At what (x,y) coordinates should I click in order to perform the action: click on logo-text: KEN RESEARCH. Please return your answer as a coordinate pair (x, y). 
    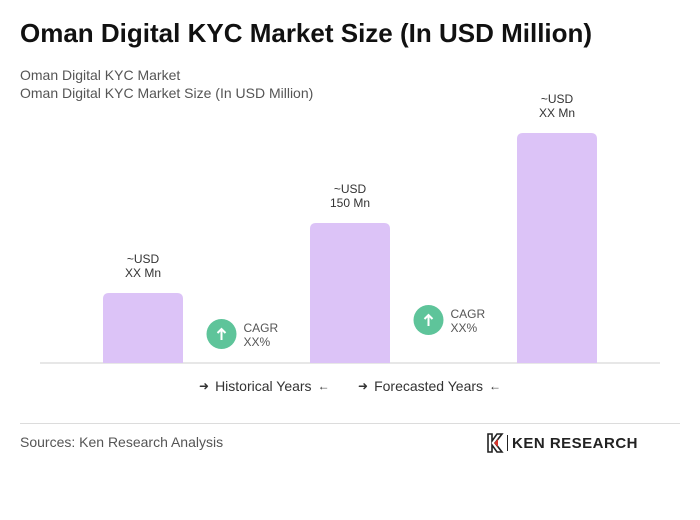
    Looking at the image, I should click on (575, 443).